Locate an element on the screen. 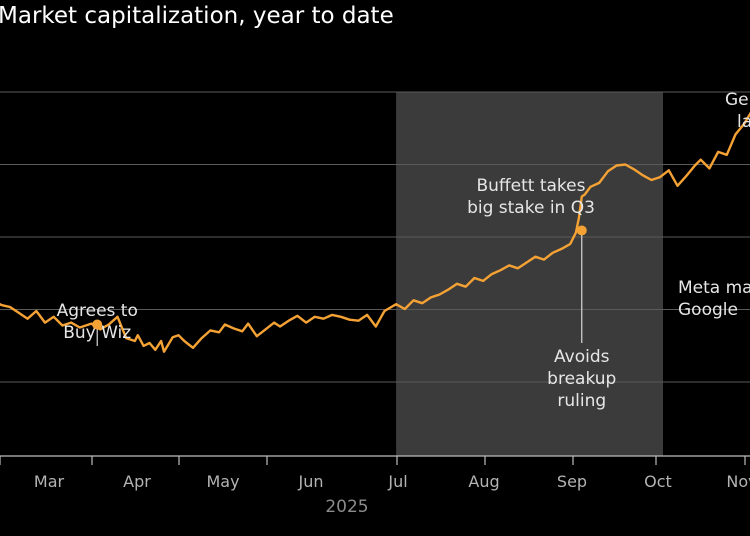  x-axis-year-label: 2025 is located at coordinates (346, 507).